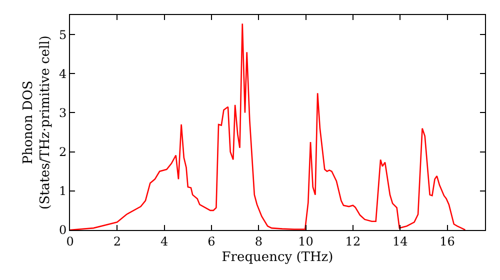 This screenshot has height=280, width=500. Describe the element at coordinates (62, 230) in the screenshot. I see `y-tick-label: 0` at that location.